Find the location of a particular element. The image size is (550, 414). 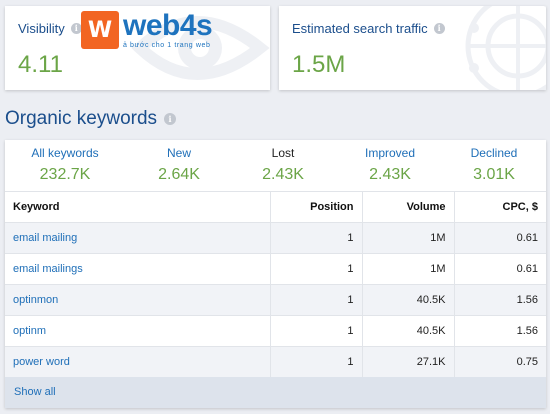

table-row: optinmon 1 40.5K 1.56 is located at coordinates (275, 300).